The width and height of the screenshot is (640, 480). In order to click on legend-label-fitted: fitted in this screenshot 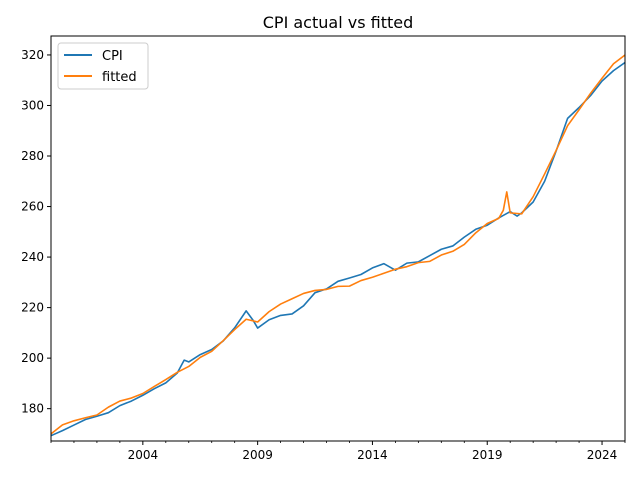, I will do `click(119, 77)`.